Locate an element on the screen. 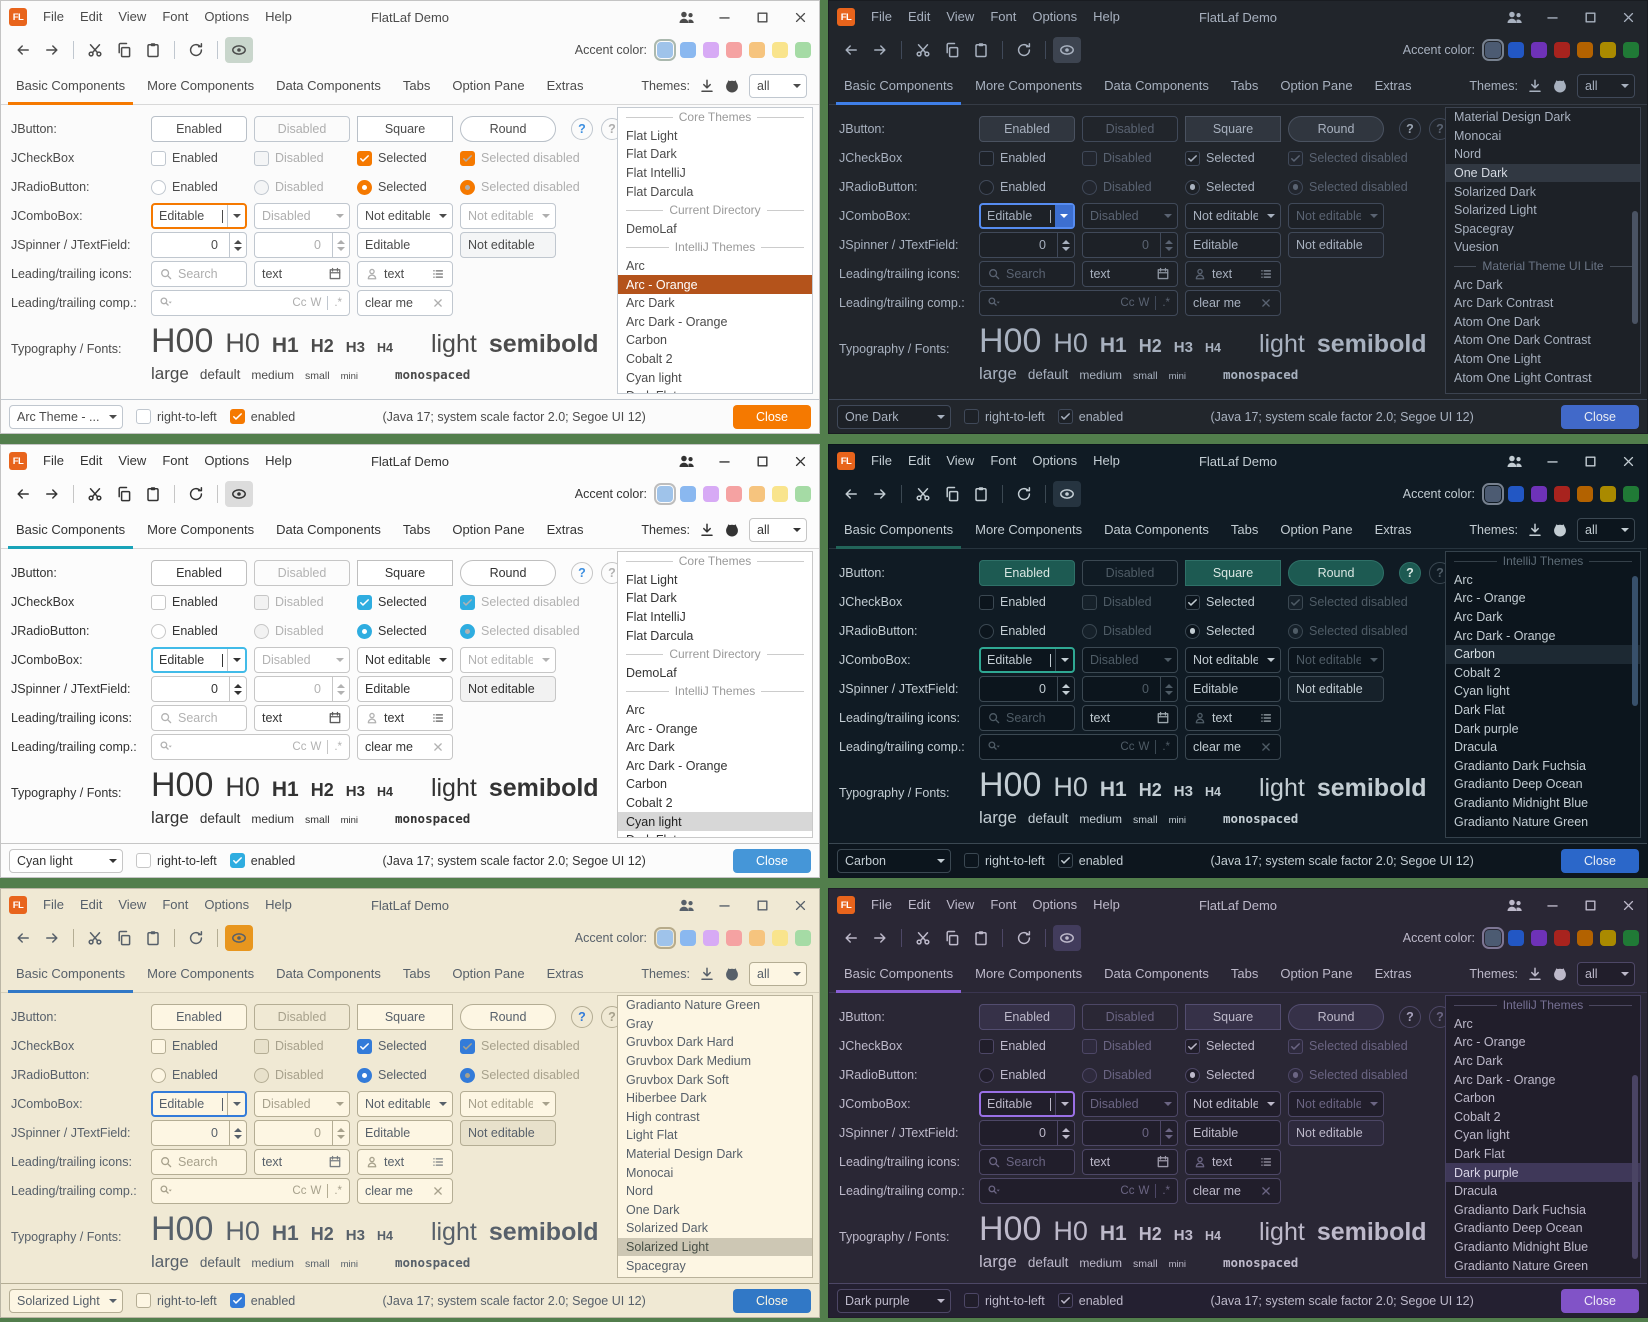  theme-list-item: Carbon is located at coordinates (646, 784).